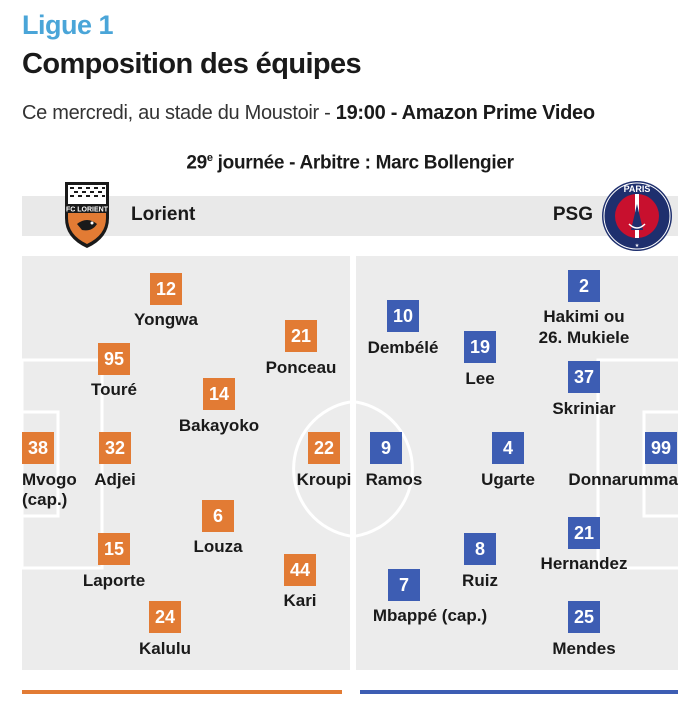 This screenshot has width=700, height=702. Describe the element at coordinates (186, 464) in the screenshot. I see `home-pitch-lines` at that location.